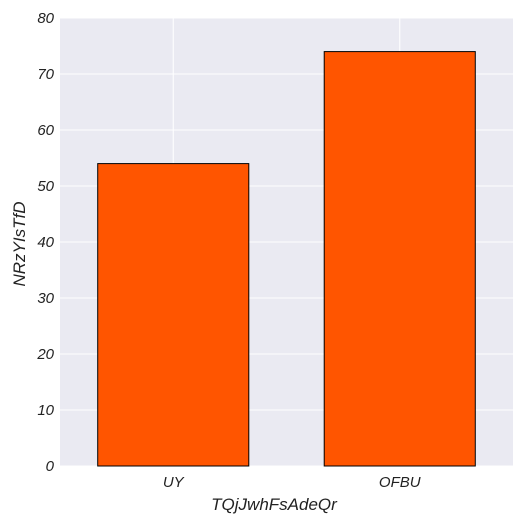  Describe the element at coordinates (19, 244) in the screenshot. I see `y-axis-label: NRzYIsTfD` at that location.